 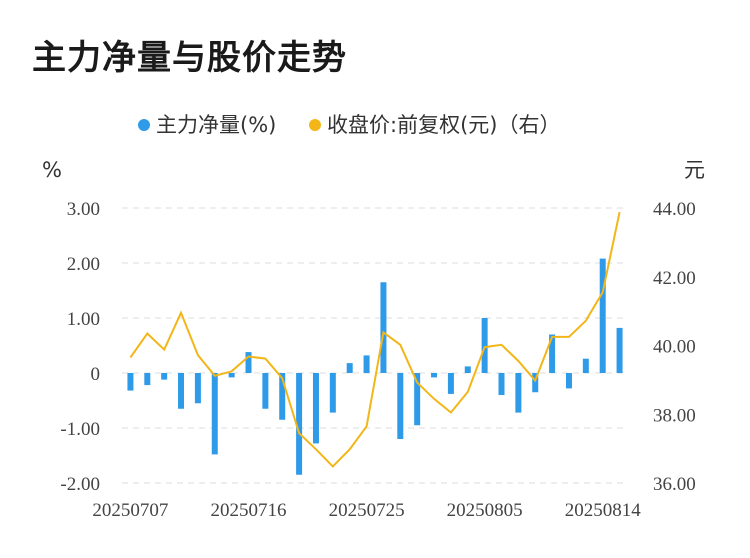 I want to click on right-axis-tick-label: 44.00, so click(x=674, y=209).